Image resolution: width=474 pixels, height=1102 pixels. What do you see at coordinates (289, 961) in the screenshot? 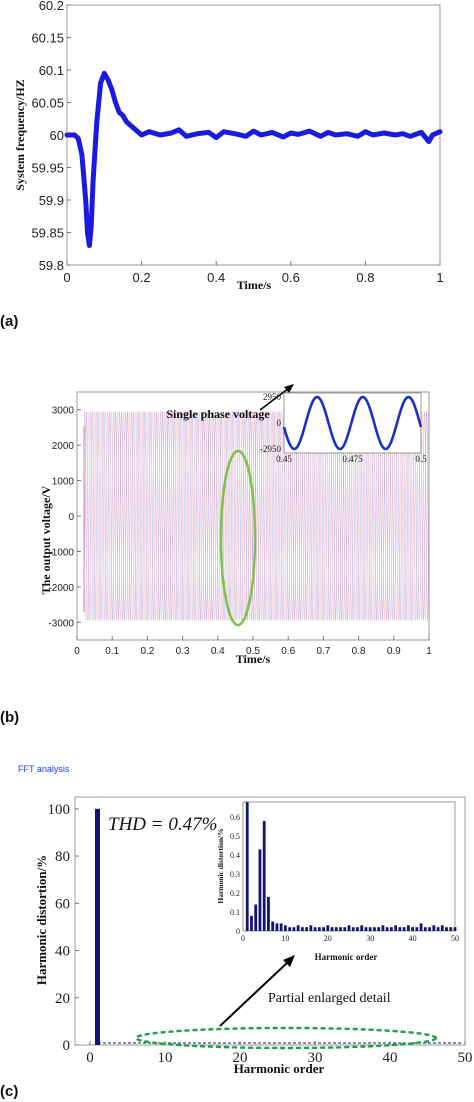
I see `chart-c-annotation-arrowhead` at bounding box center [289, 961].